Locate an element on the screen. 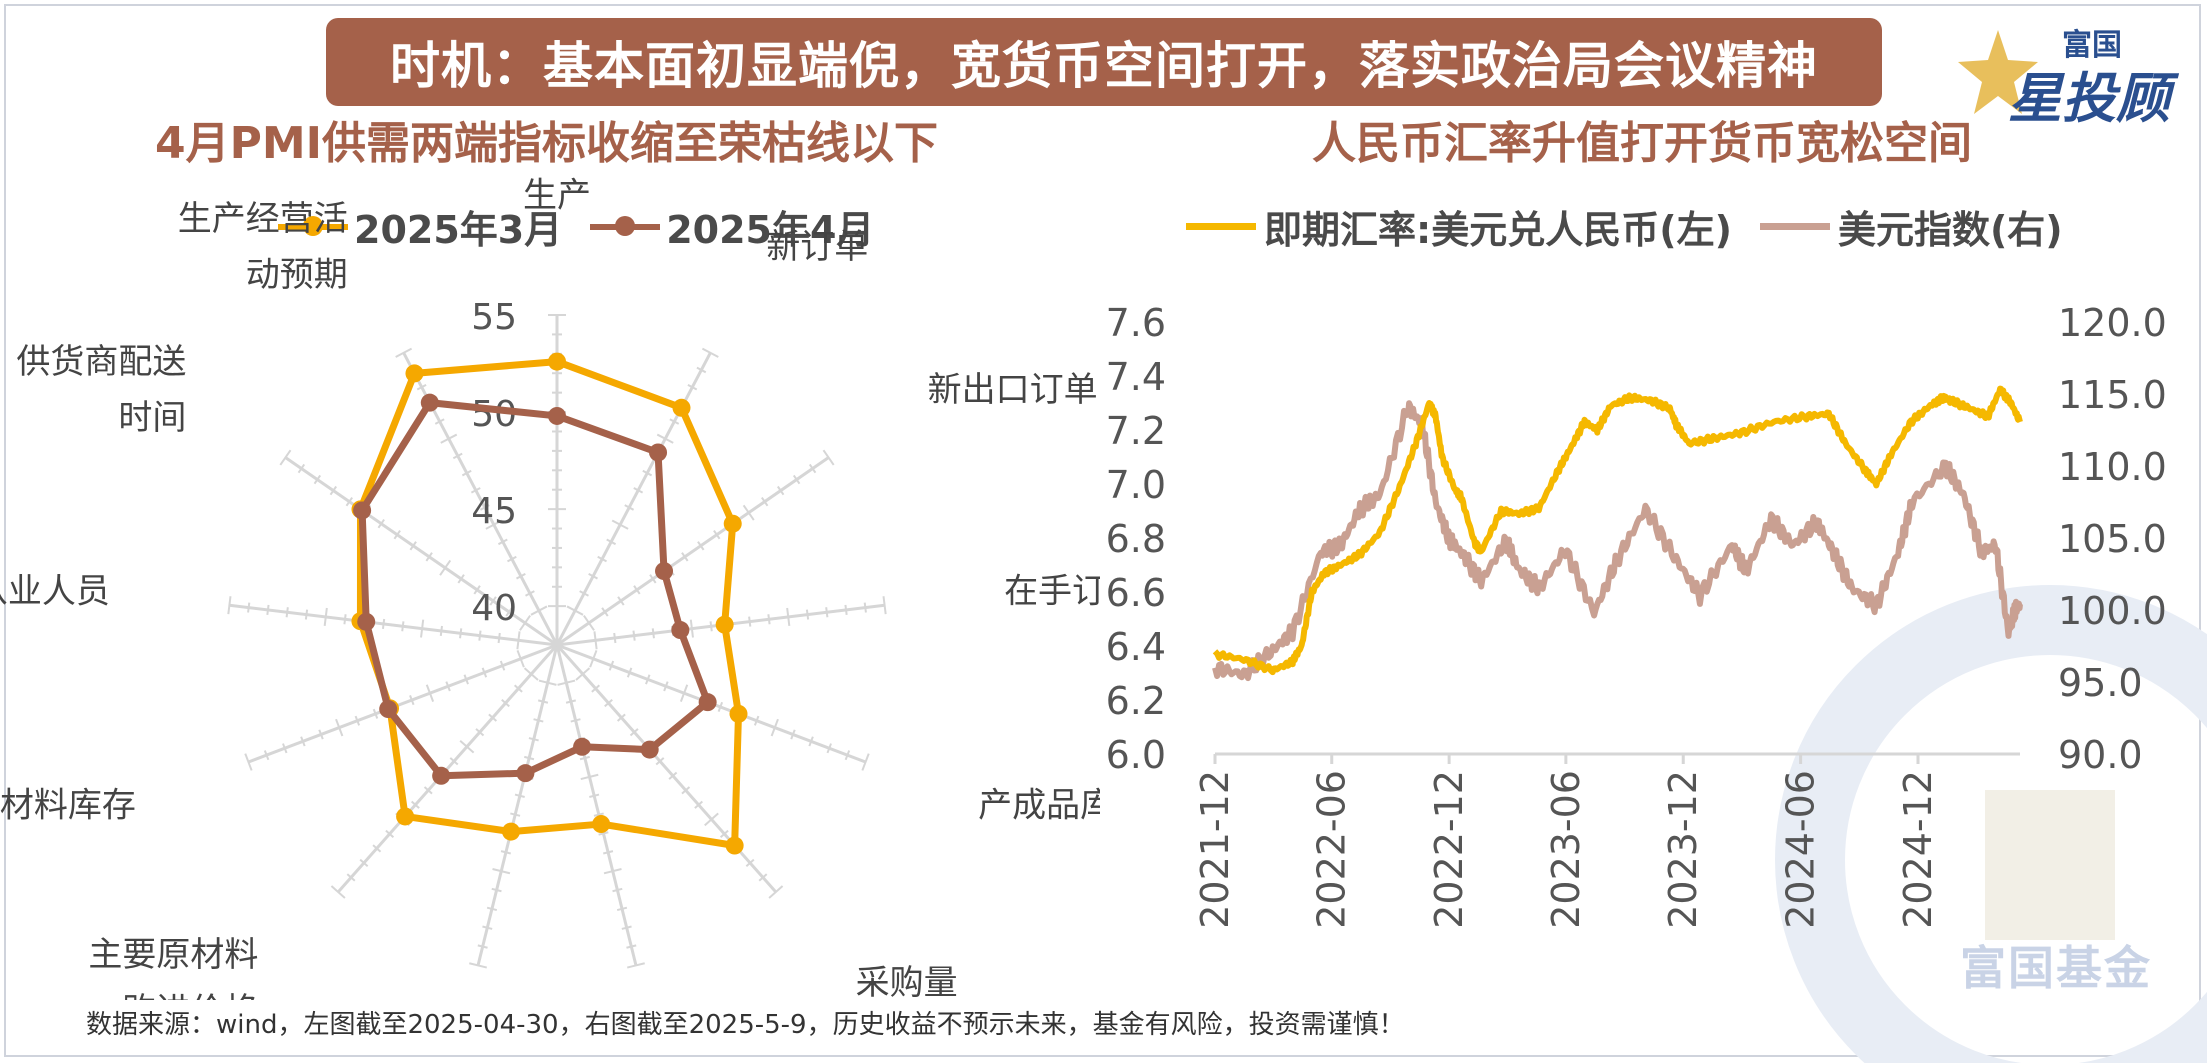 This screenshot has height=1063, width=2207. radar-legend: 2025年3月 2025年4月 is located at coordinates (590, 226).